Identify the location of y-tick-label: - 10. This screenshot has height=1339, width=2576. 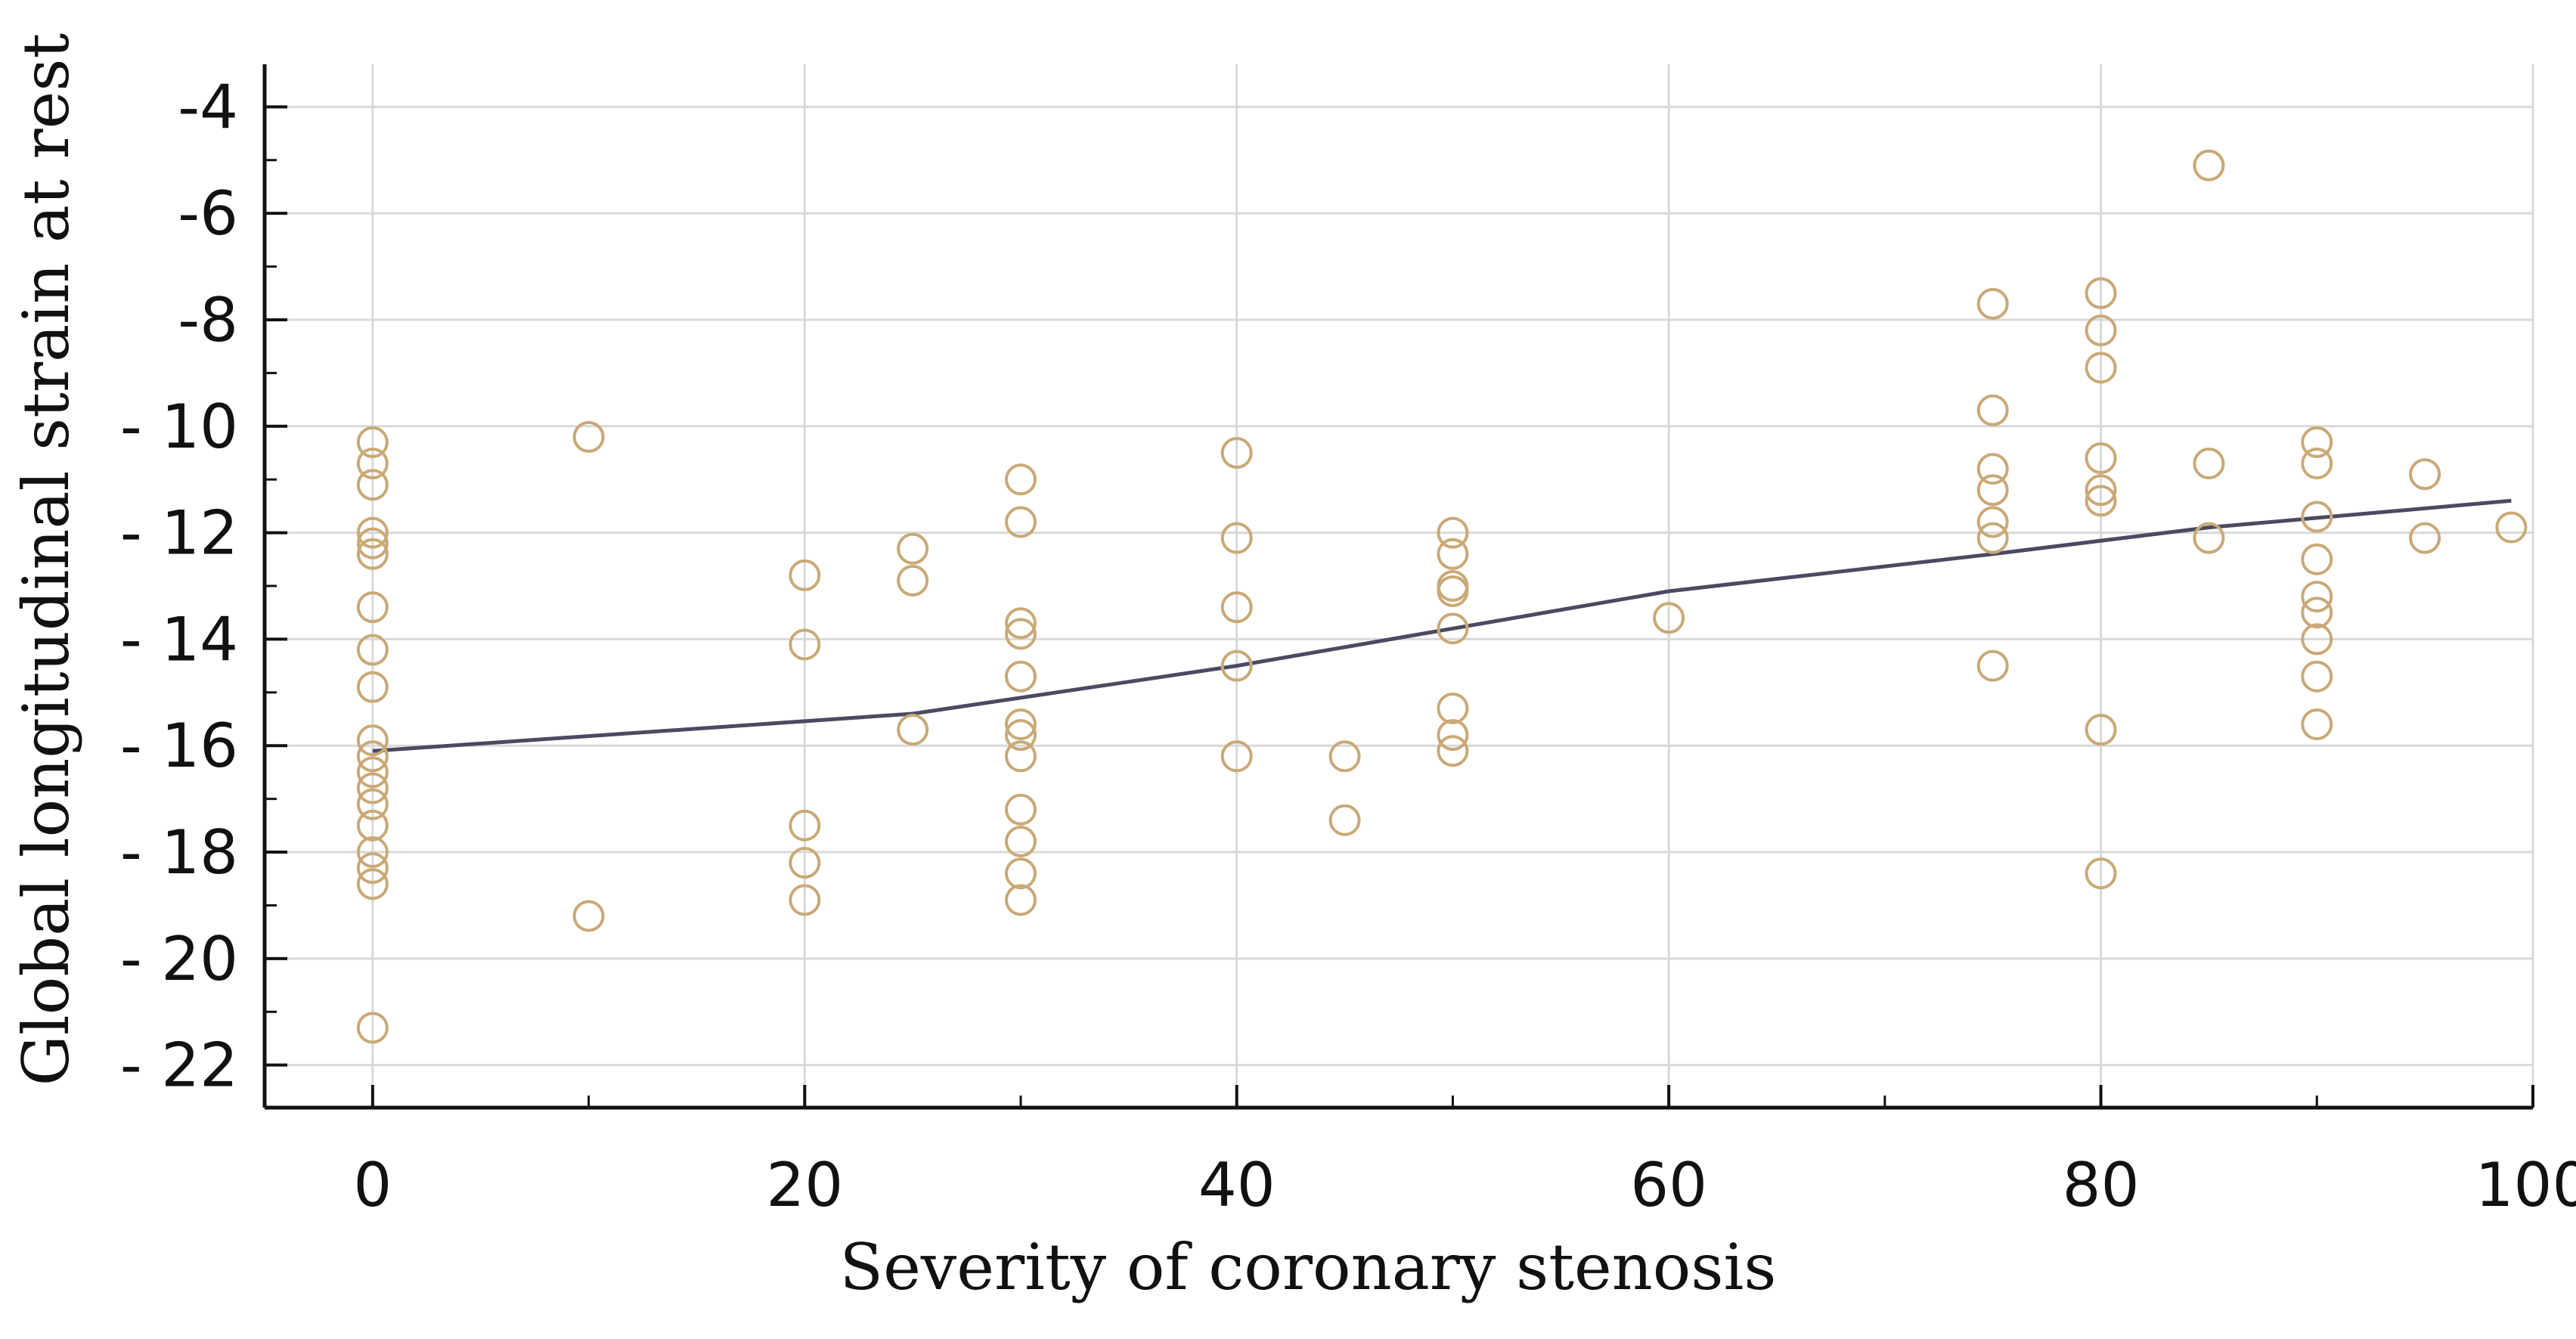
(179, 427).